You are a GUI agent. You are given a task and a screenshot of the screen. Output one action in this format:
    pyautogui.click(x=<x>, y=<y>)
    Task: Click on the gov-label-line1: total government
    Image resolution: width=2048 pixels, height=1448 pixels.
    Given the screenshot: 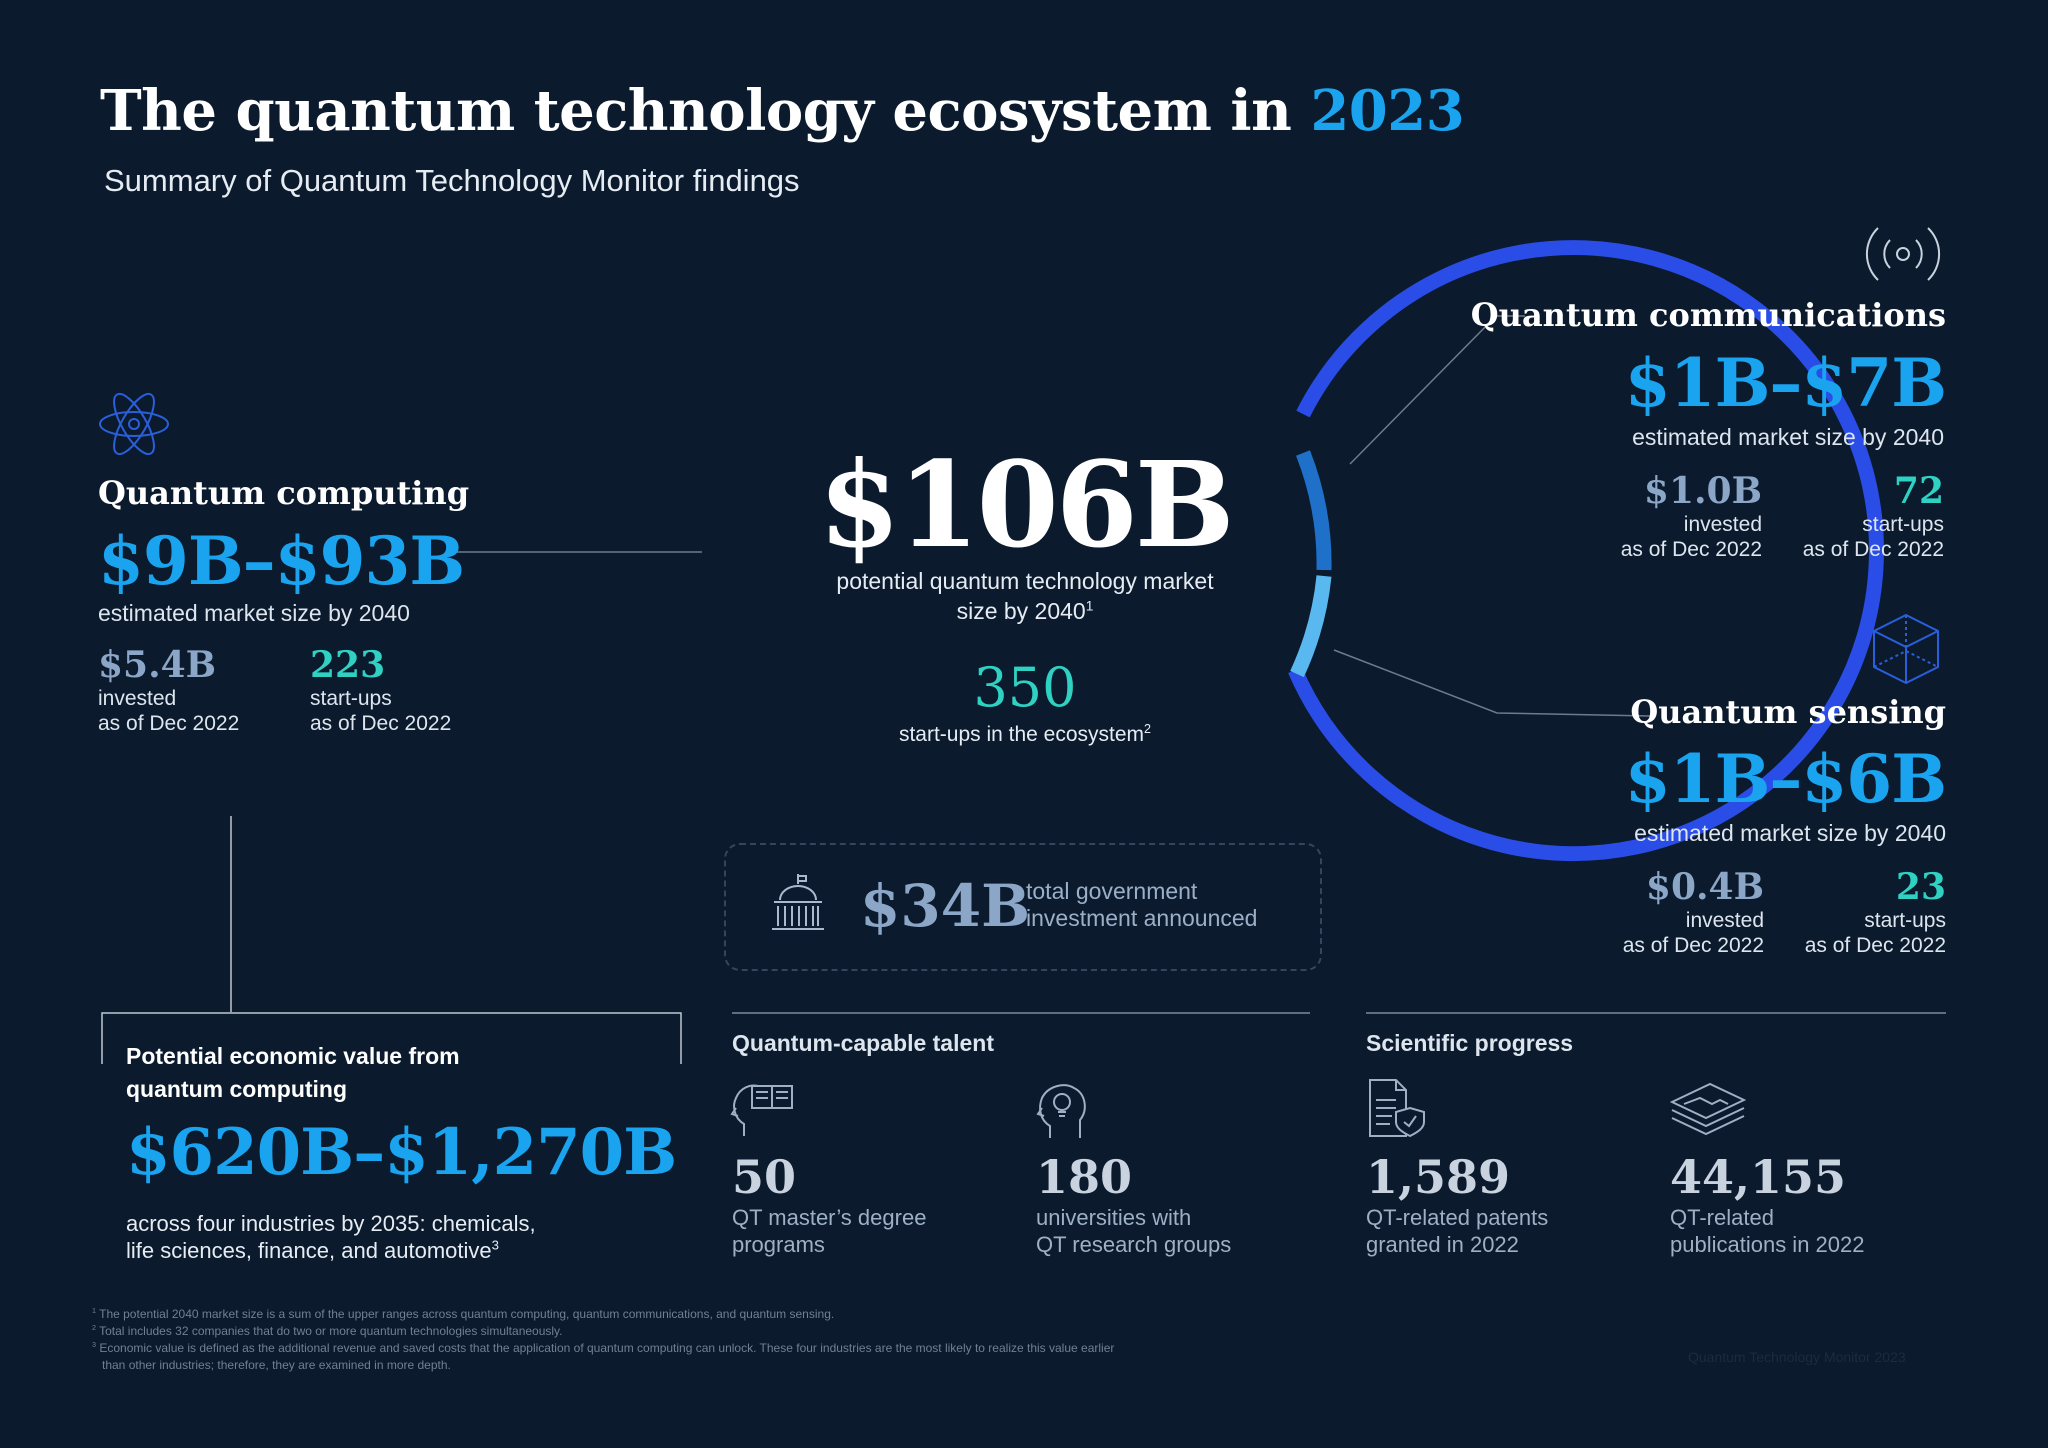 What is the action you would take?
    pyautogui.click(x=1112, y=891)
    